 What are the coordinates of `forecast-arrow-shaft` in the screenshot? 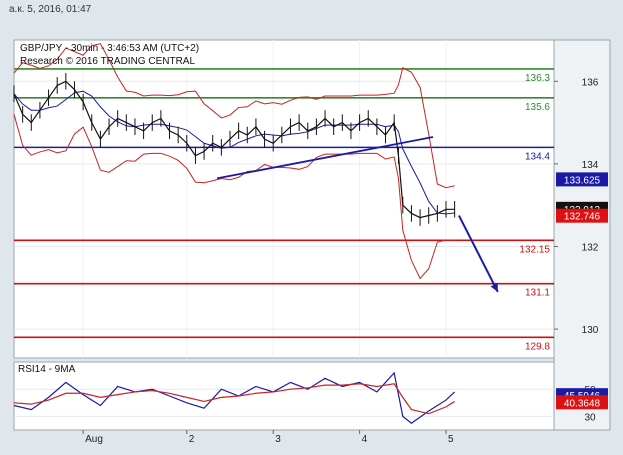 It's located at (478, 254).